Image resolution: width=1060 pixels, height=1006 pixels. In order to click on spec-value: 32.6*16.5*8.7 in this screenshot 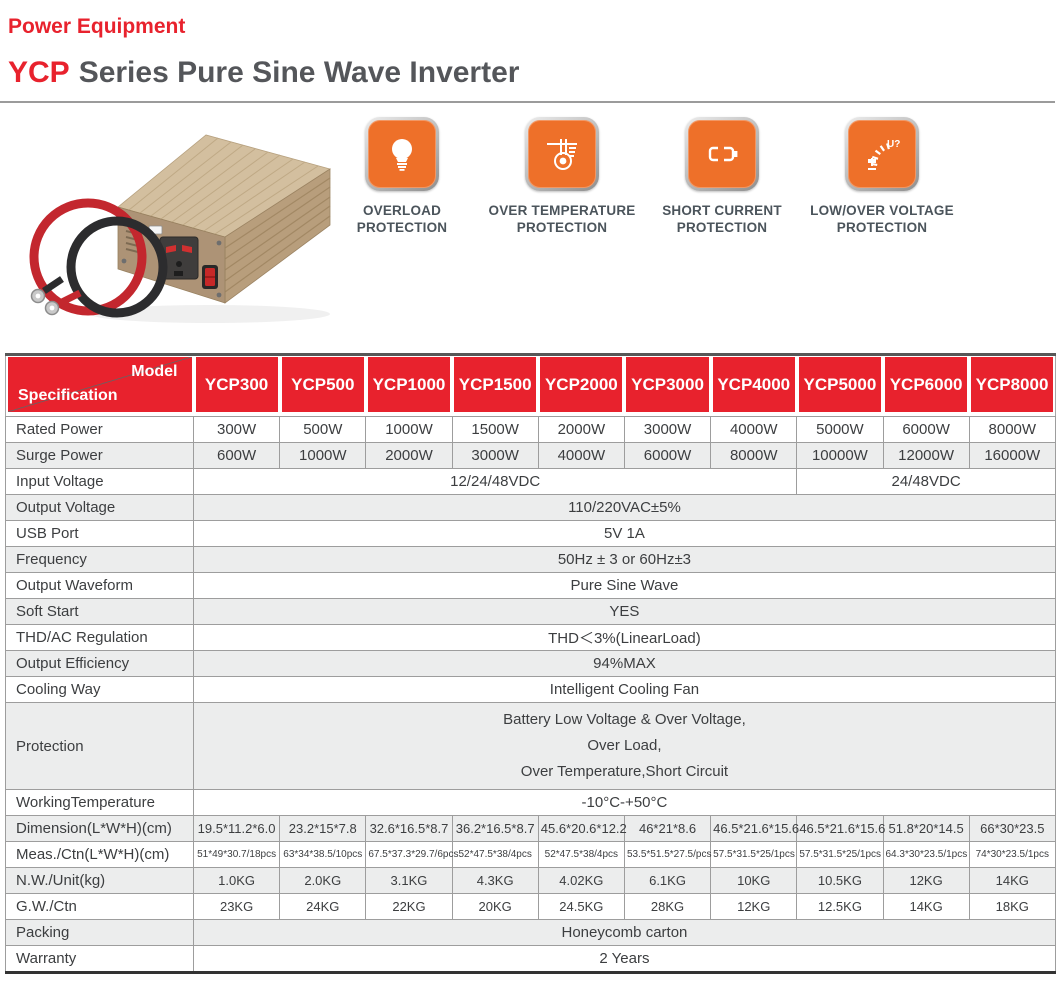, I will do `click(409, 828)`.